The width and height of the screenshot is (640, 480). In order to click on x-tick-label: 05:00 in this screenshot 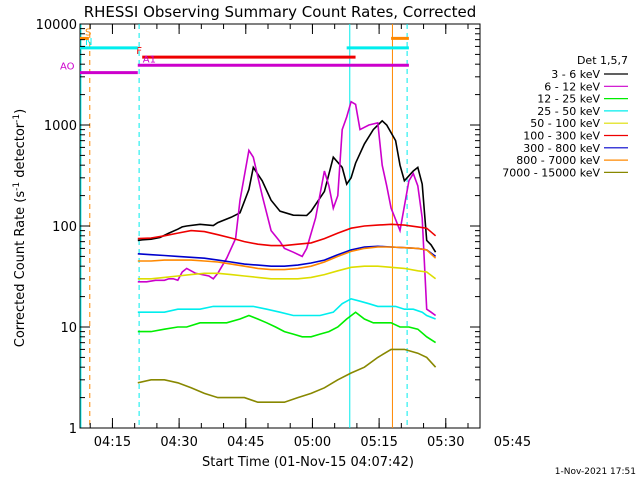, I will do `click(312, 442)`.